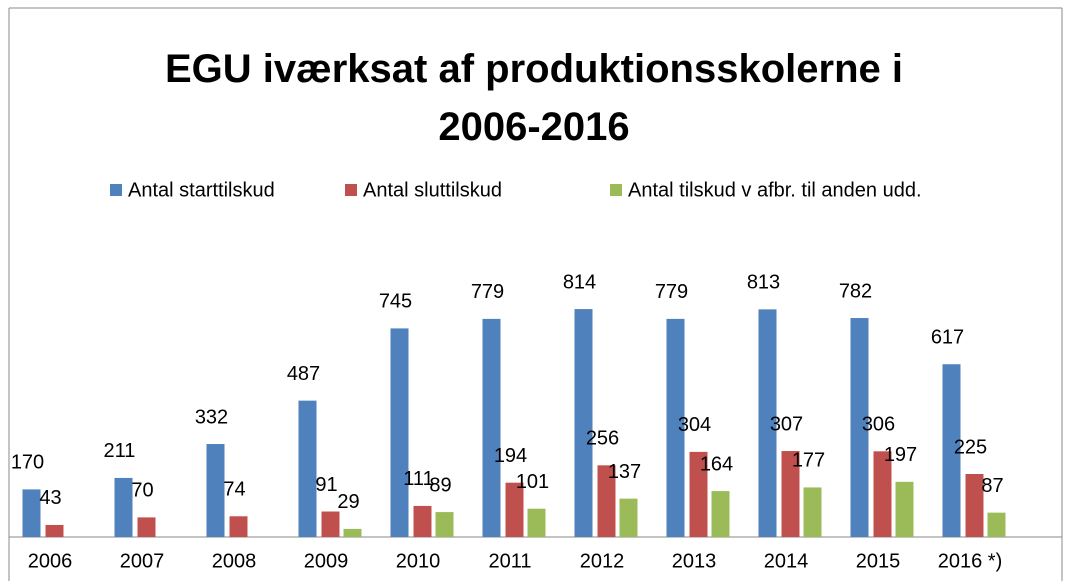 The width and height of the screenshot is (1068, 581). What do you see at coordinates (432, 190) in the screenshot?
I see `legend-label: Antal sluttilskud` at bounding box center [432, 190].